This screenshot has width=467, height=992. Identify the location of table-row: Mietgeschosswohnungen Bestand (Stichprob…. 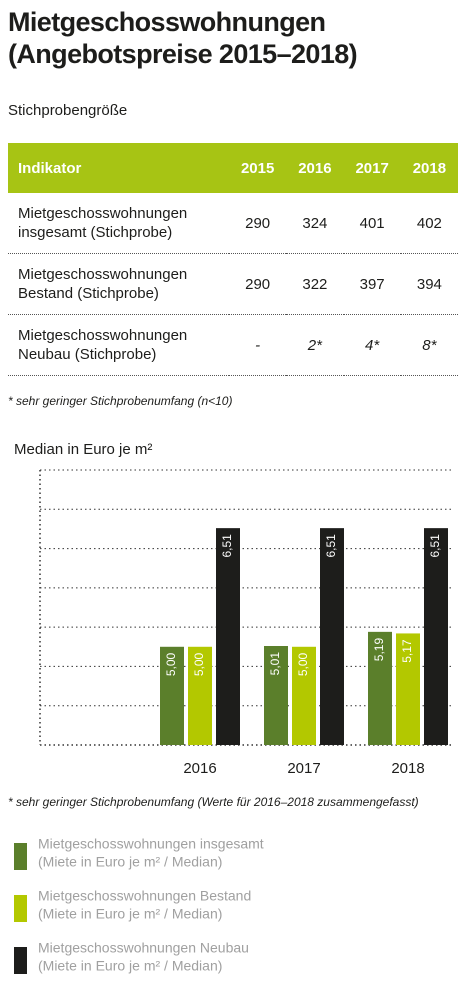
(233, 284).